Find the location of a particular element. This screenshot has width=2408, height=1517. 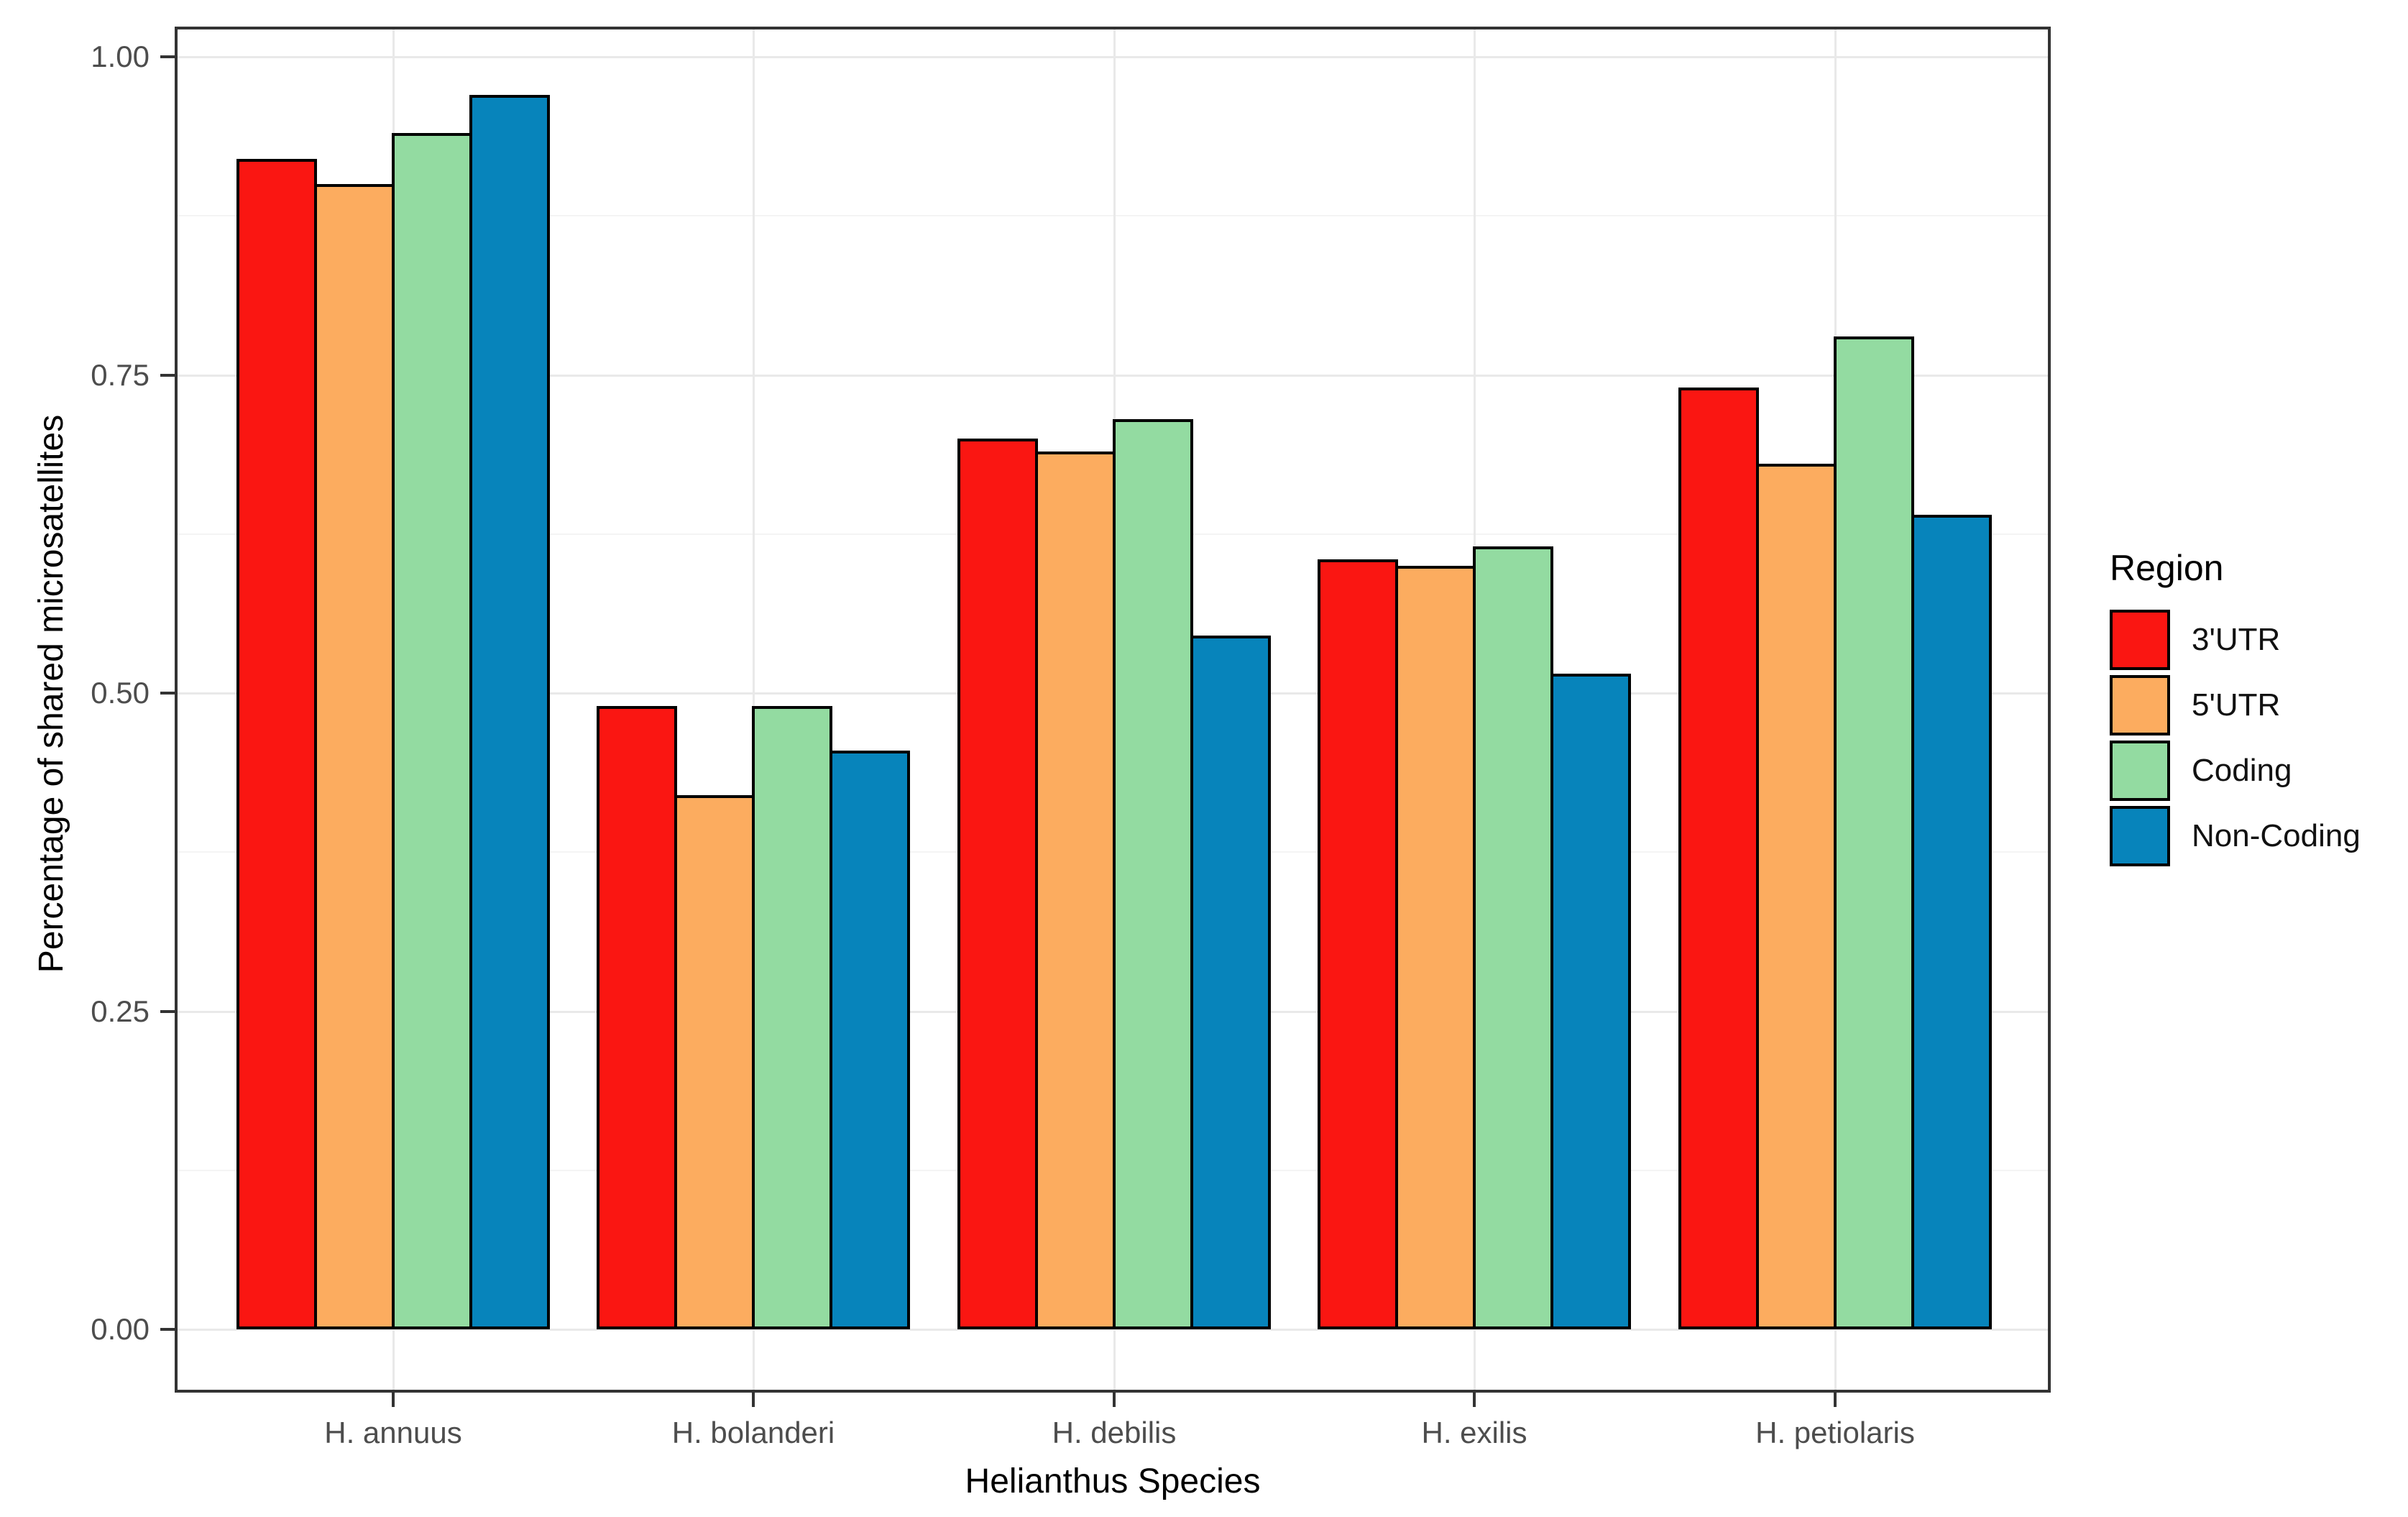

x-axis-title: Helianthus Species is located at coordinates (1113, 1481).